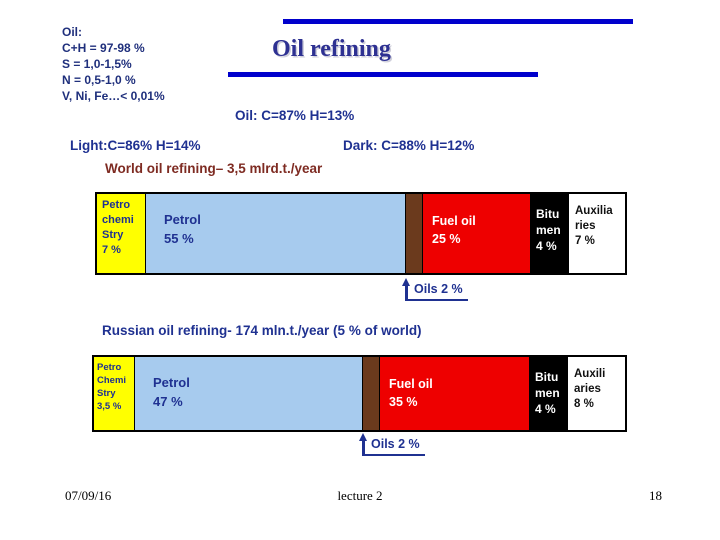 The height and width of the screenshot is (540, 720). I want to click on russian-oils-callout: Oils 2 %, so click(408, 446).